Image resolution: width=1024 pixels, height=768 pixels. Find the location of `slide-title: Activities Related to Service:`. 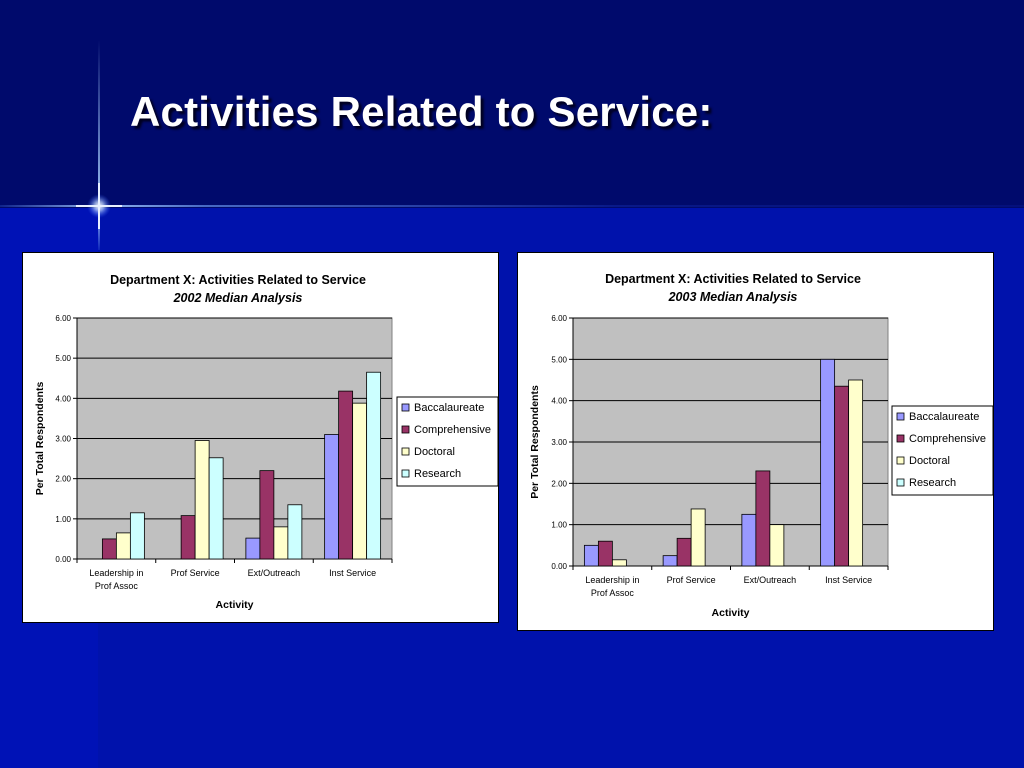

slide-title: Activities Related to Service: is located at coordinates (421, 111).